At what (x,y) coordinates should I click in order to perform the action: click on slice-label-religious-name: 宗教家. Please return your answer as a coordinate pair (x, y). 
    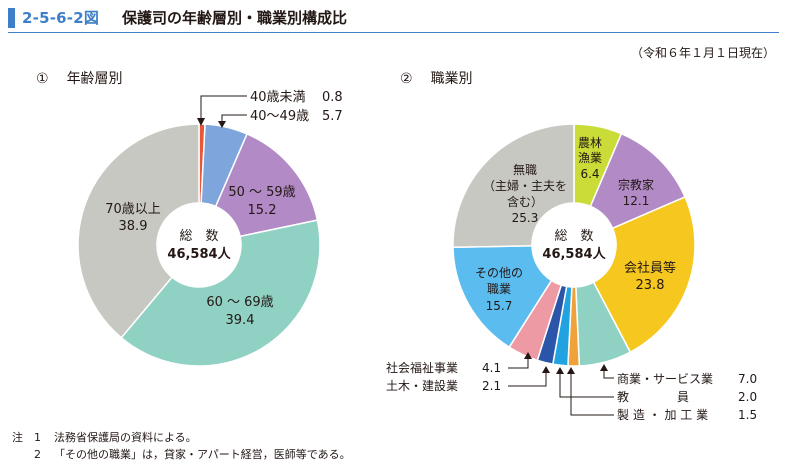
    Looking at the image, I should click on (636, 184).